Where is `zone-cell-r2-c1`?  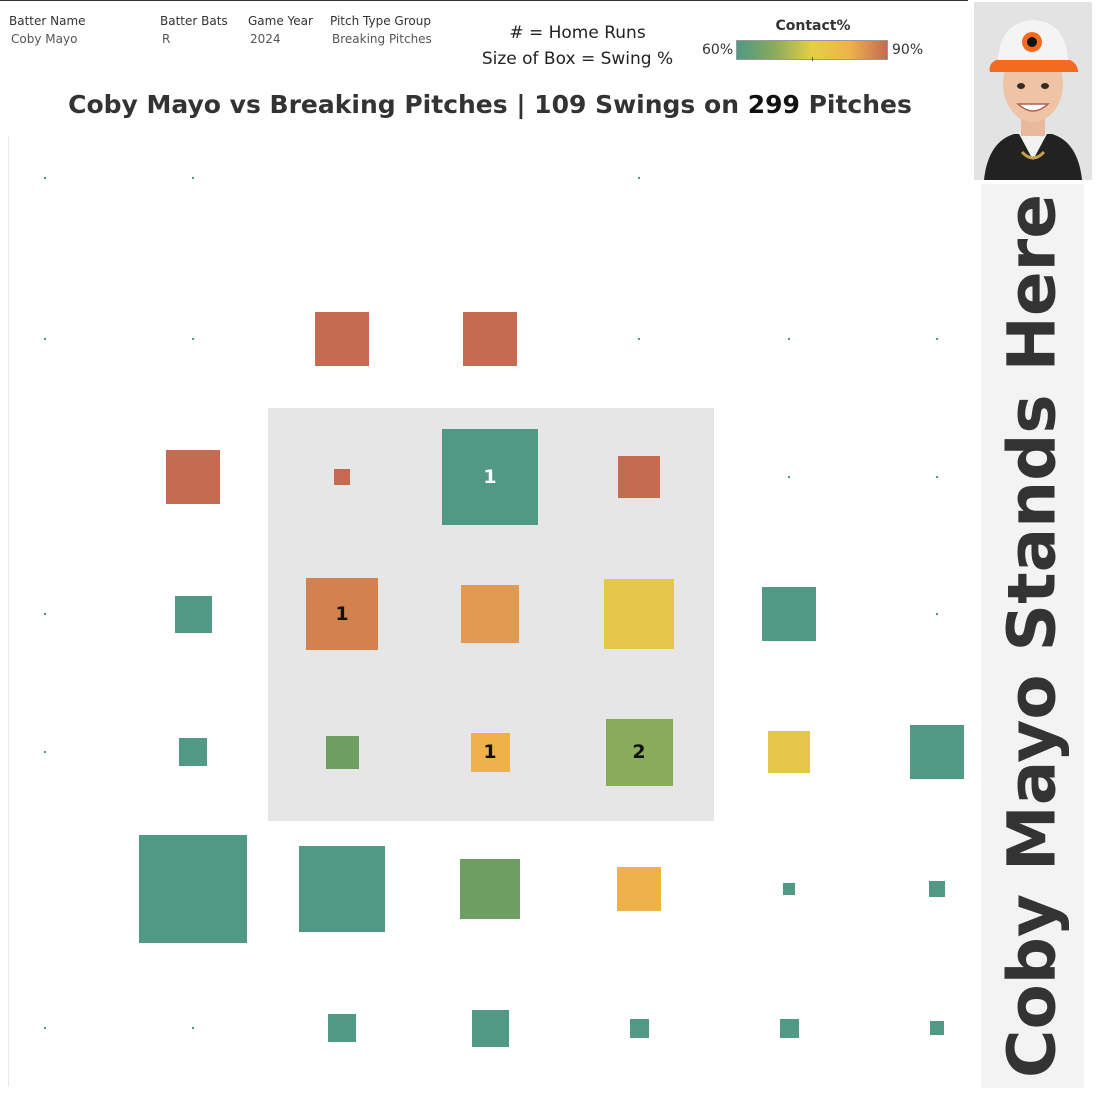 zone-cell-r2-c1 is located at coordinates (193, 477).